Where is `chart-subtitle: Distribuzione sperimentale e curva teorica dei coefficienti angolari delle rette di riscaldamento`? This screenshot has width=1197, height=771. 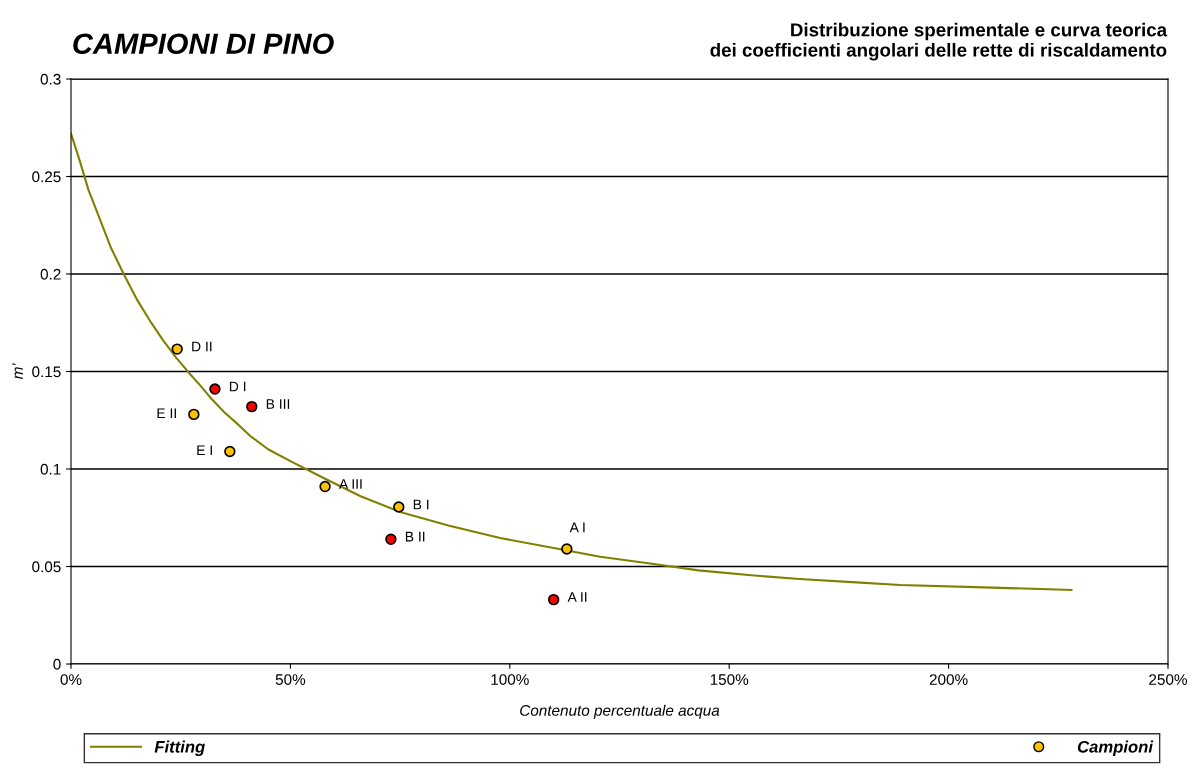
chart-subtitle: Distribuzione sperimentale e curva teorica dei coefficienti angolari delle rette di riscaldamento is located at coordinates (939, 41).